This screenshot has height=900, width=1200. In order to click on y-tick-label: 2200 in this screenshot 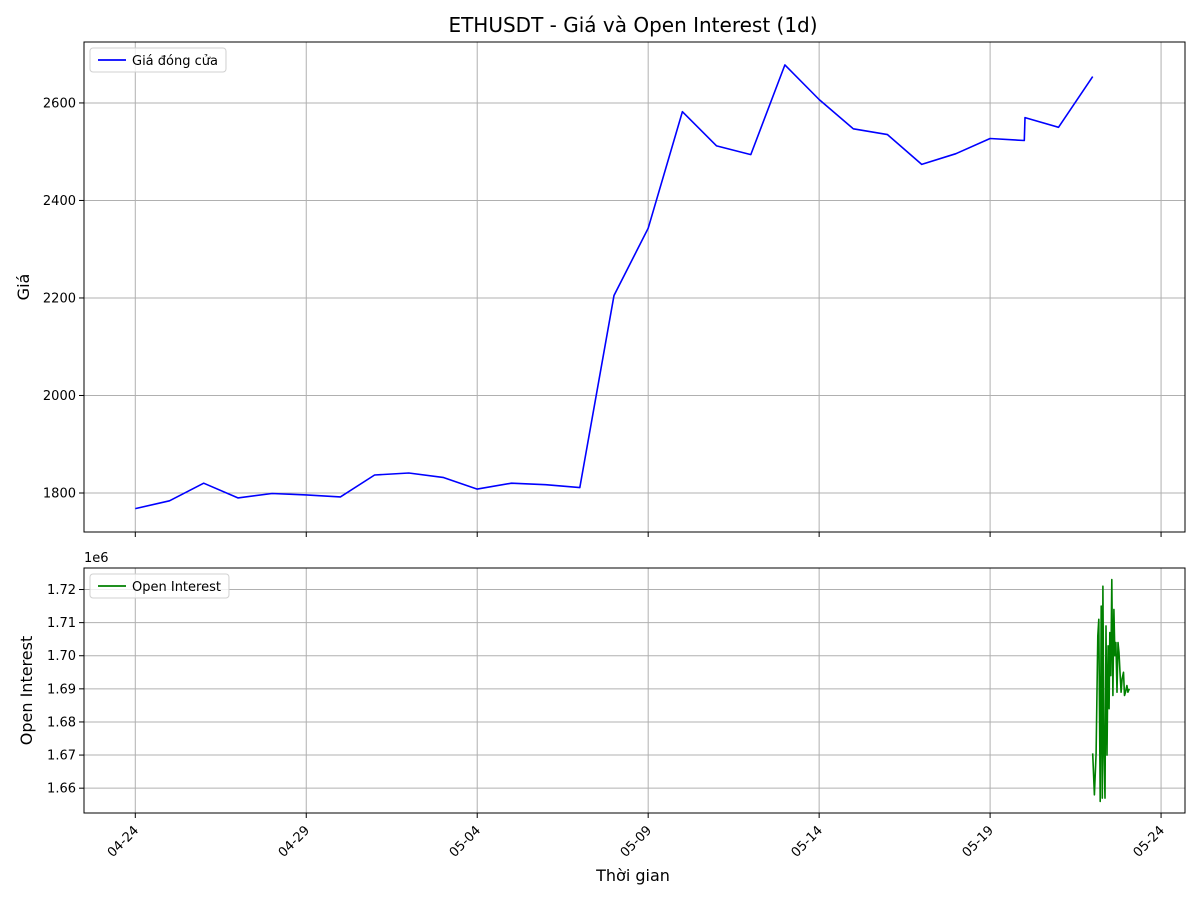, I will do `click(59, 298)`.